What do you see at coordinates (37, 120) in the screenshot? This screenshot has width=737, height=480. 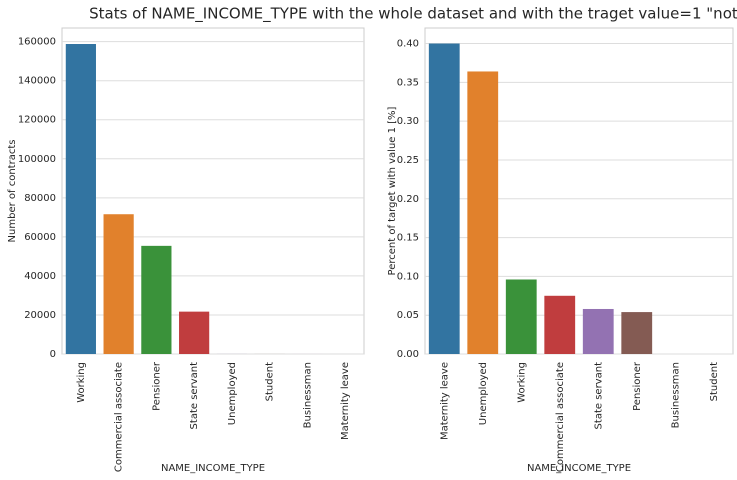 I see `y-tick-label: 120000` at bounding box center [37, 120].